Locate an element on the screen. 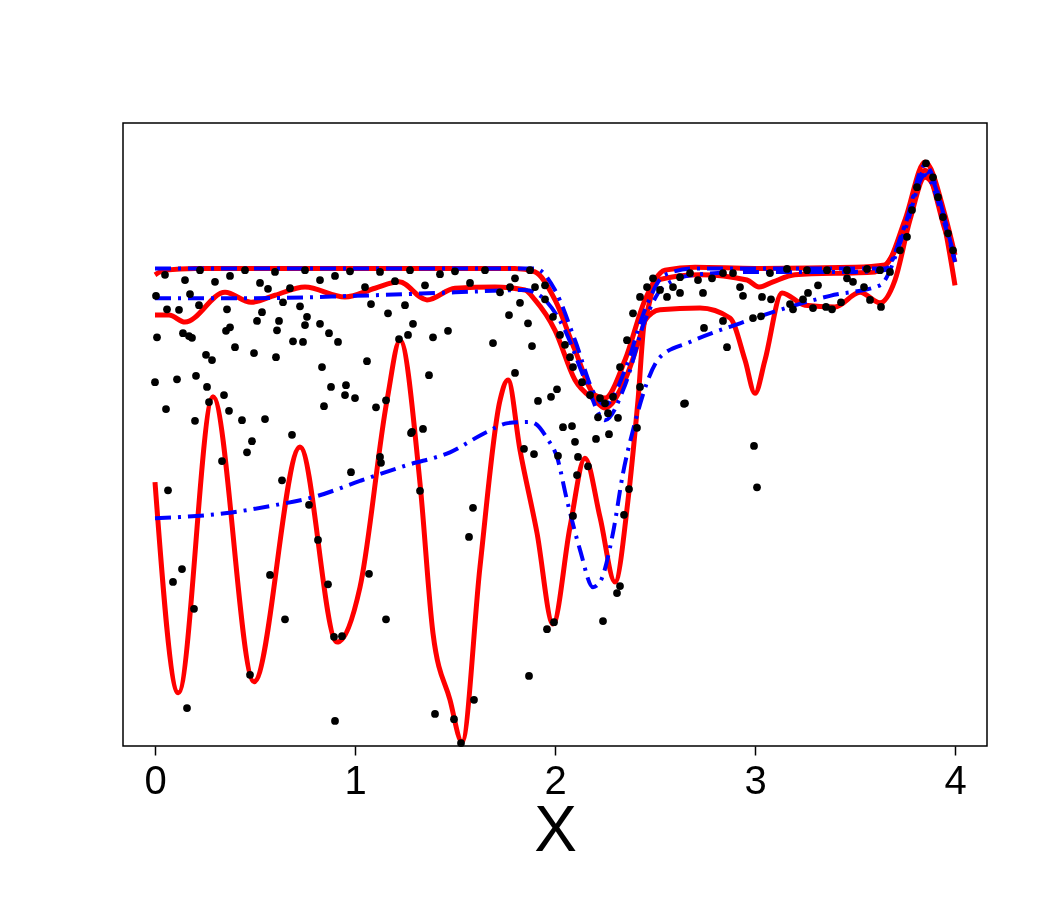 This screenshot has width=1050, height=900. x-tick-label: 0 is located at coordinates (155, 779).